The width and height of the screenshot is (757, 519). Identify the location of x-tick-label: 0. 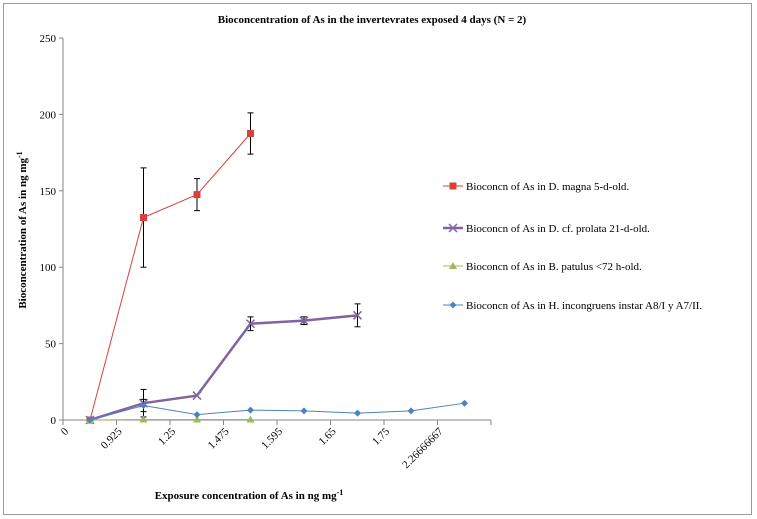
(65, 431).